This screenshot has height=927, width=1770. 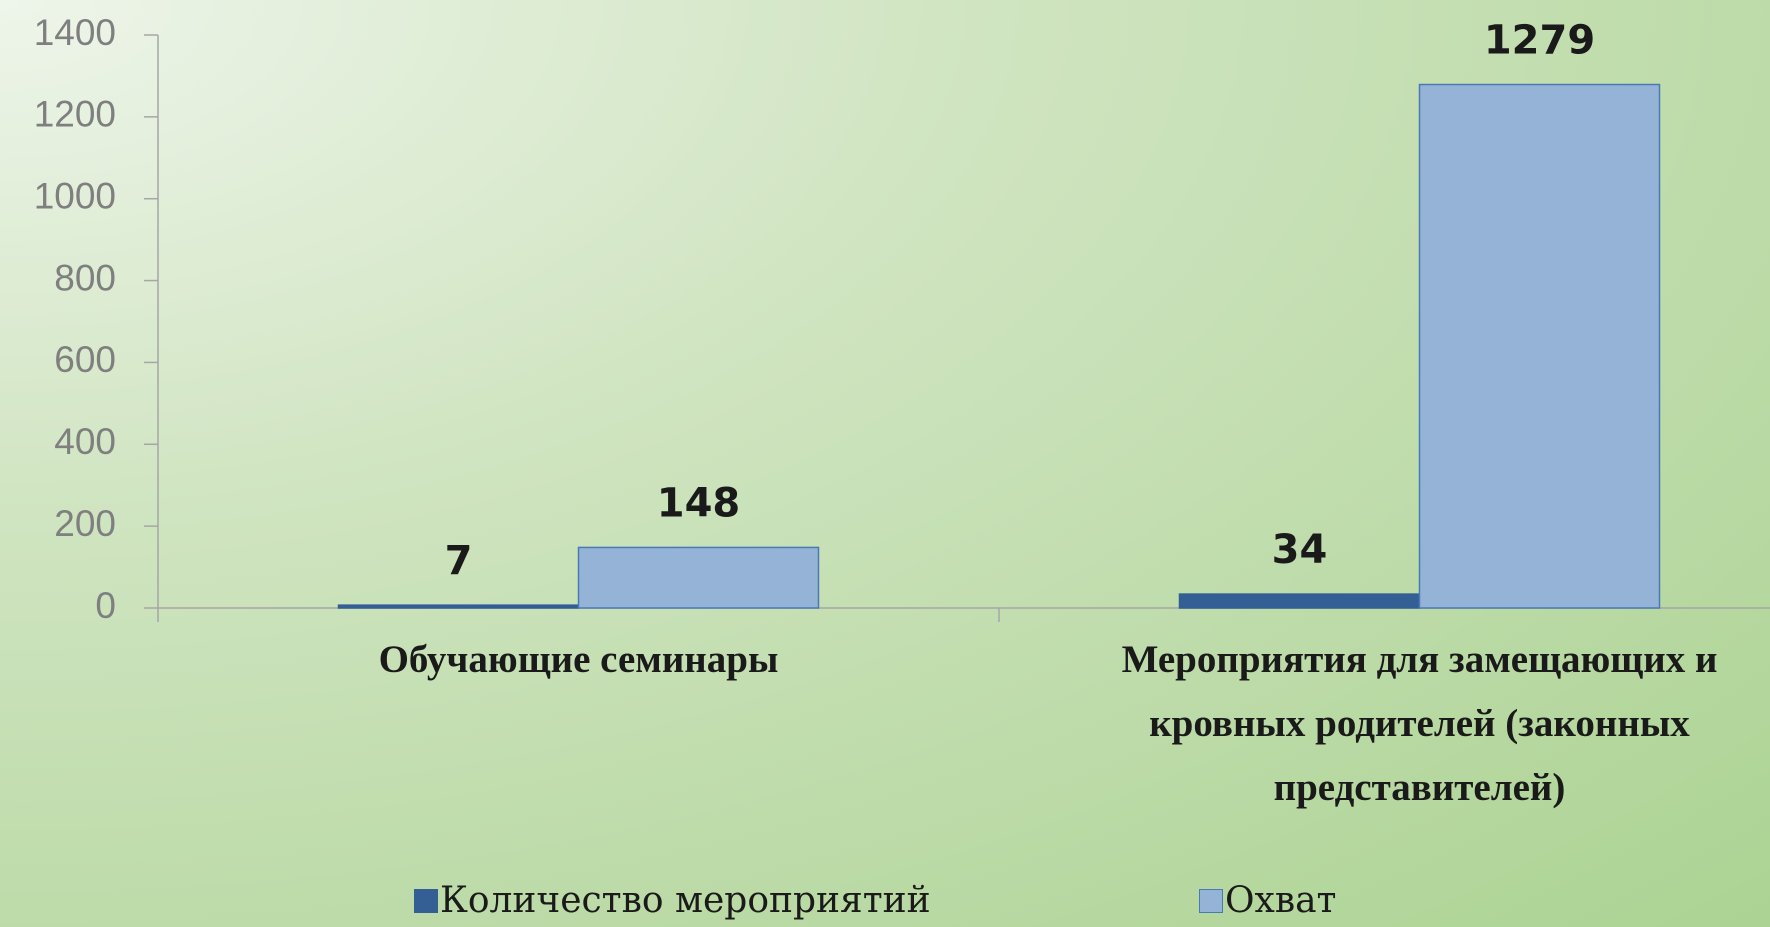 What do you see at coordinates (459, 561) in the screenshot?
I see `value-label: 7` at bounding box center [459, 561].